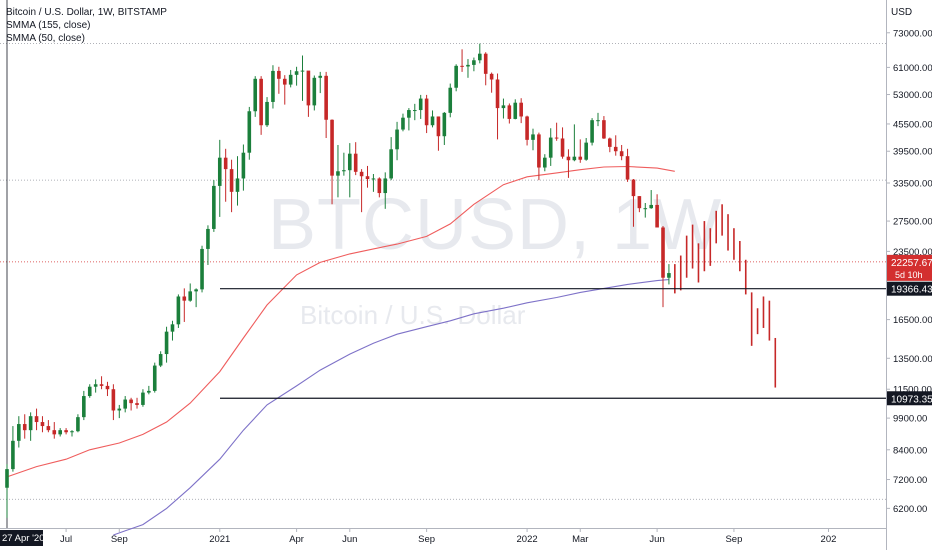 This screenshot has height=550, width=932. I want to click on legend-ma155: SMMA (155, close), so click(48, 25).